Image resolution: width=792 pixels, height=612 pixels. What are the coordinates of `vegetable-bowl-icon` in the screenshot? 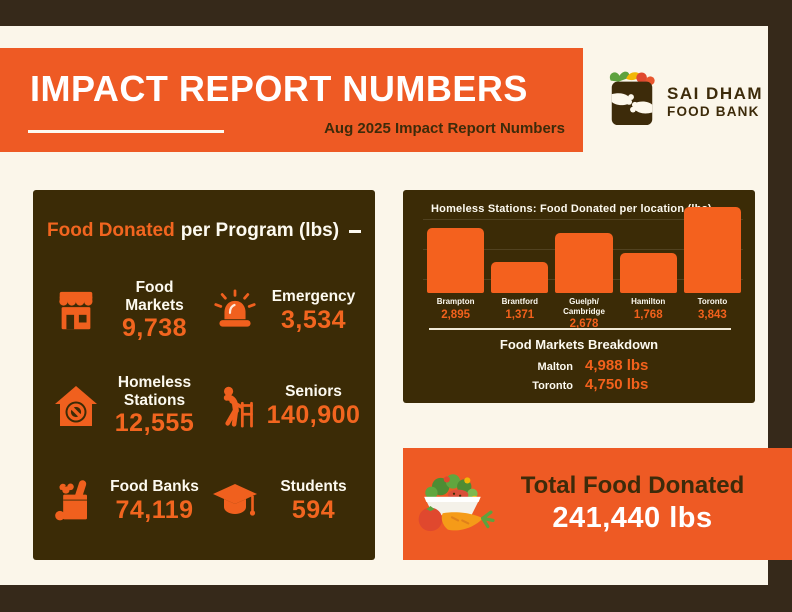 It's located at (454, 504).